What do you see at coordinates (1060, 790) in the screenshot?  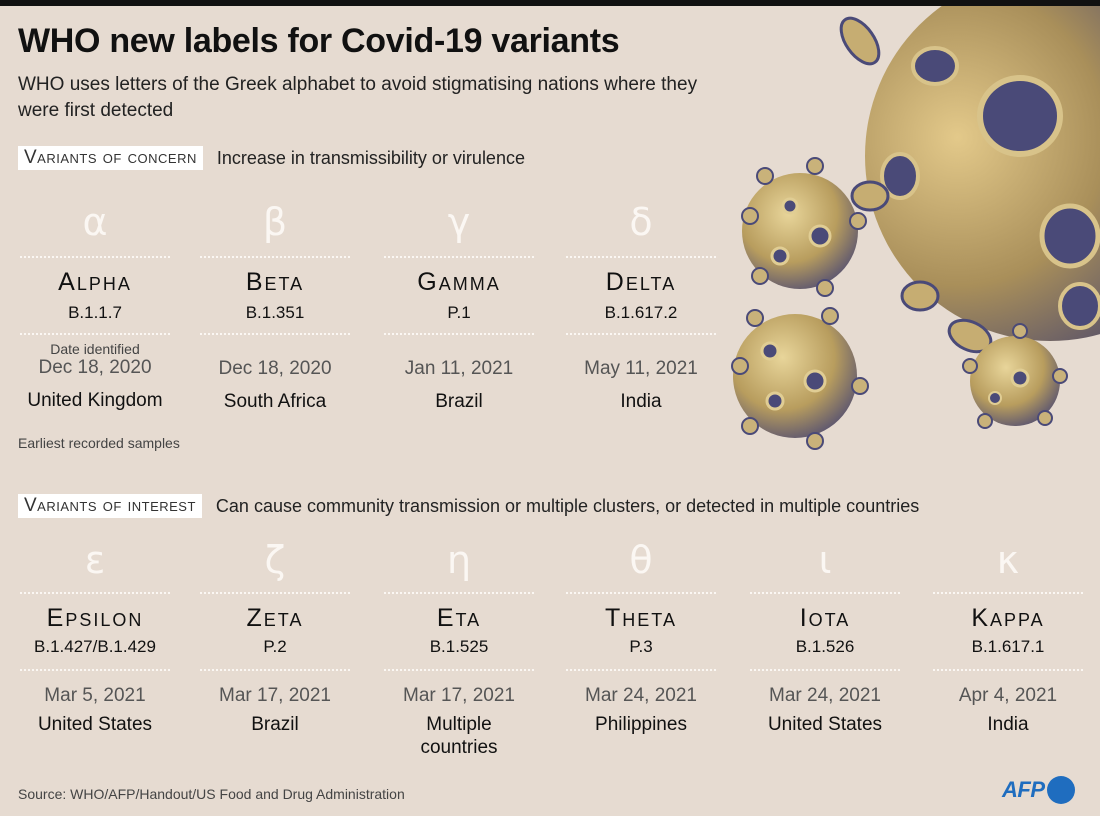 I see `afp-logo-dot` at bounding box center [1060, 790].